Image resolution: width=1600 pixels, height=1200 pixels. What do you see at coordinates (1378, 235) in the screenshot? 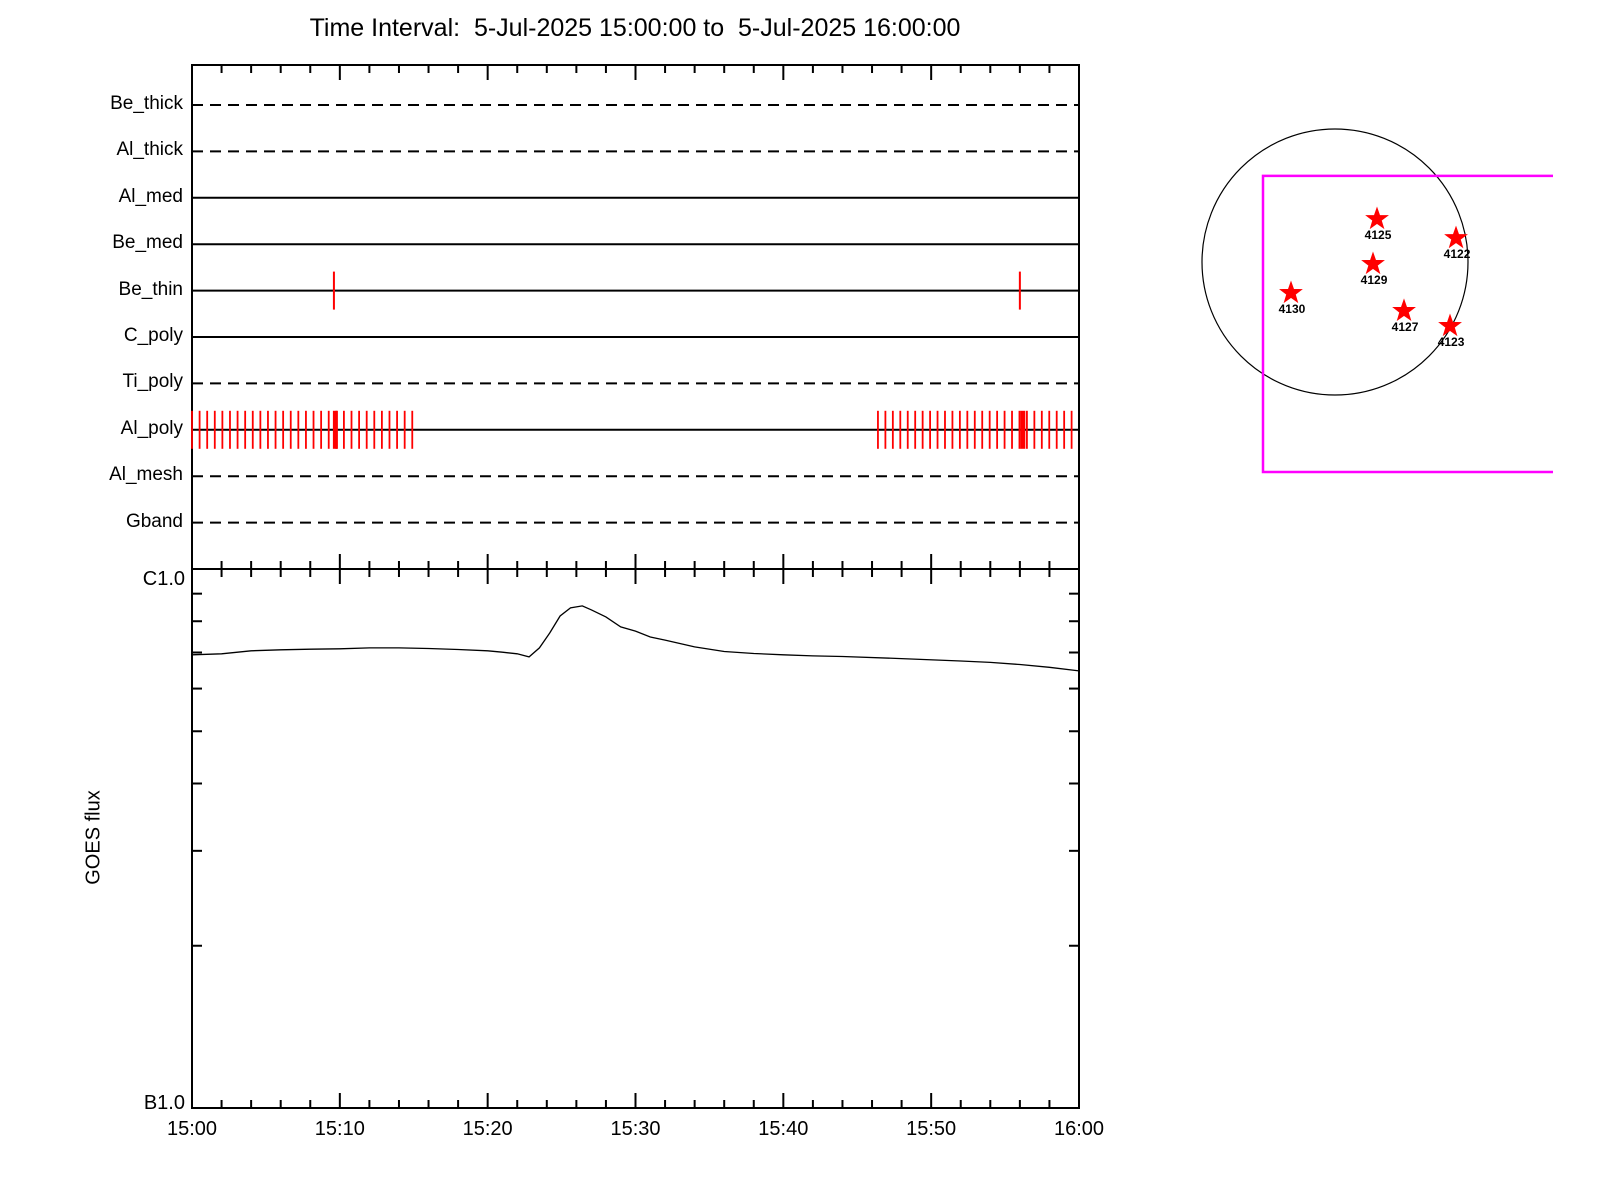
I see `active-region-label-4125: 4125` at bounding box center [1378, 235].